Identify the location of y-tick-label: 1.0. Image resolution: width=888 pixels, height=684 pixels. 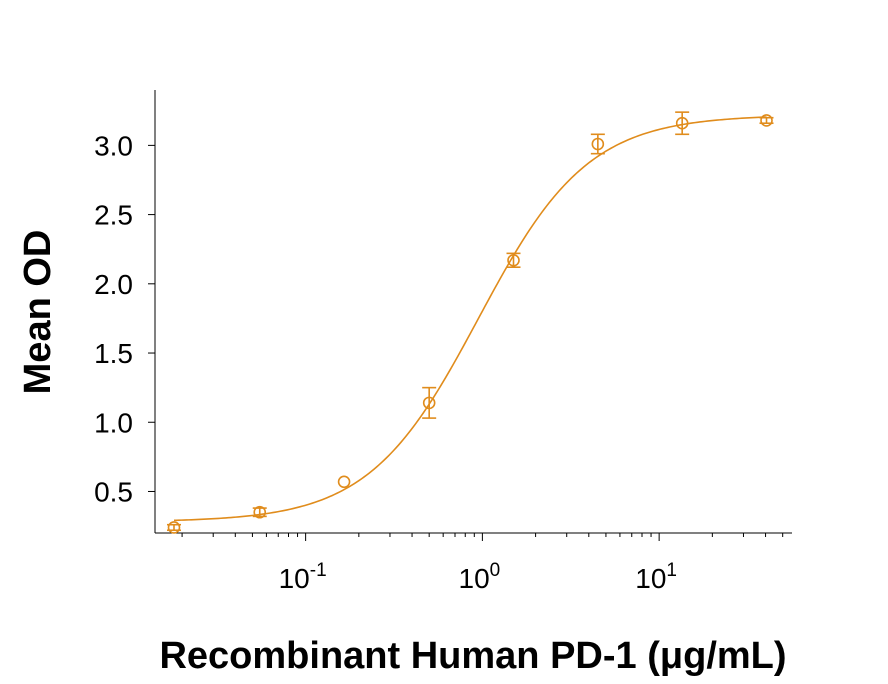
(113, 422).